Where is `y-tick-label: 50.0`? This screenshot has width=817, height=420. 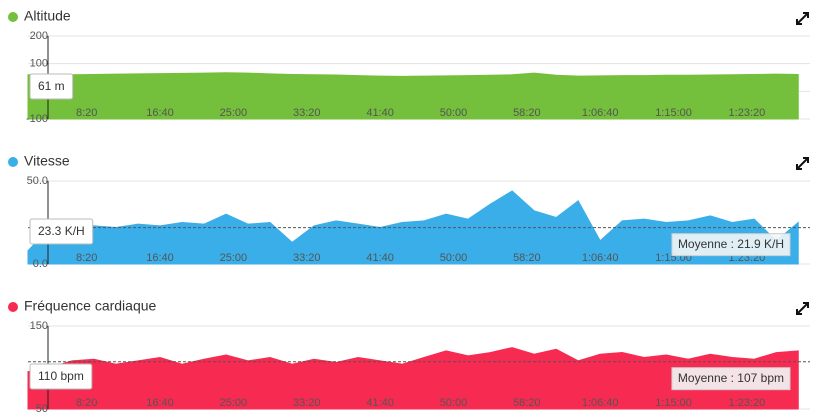
y-tick-label: 50.0 is located at coordinates (37, 181).